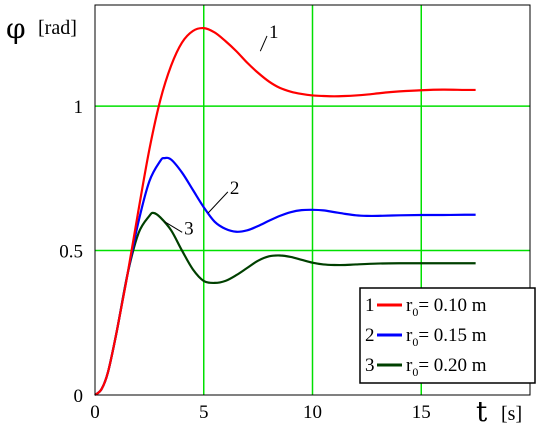  What do you see at coordinates (446, 307) in the screenshot?
I see `legend-label-1: r0= 0.10 m` at bounding box center [446, 307].